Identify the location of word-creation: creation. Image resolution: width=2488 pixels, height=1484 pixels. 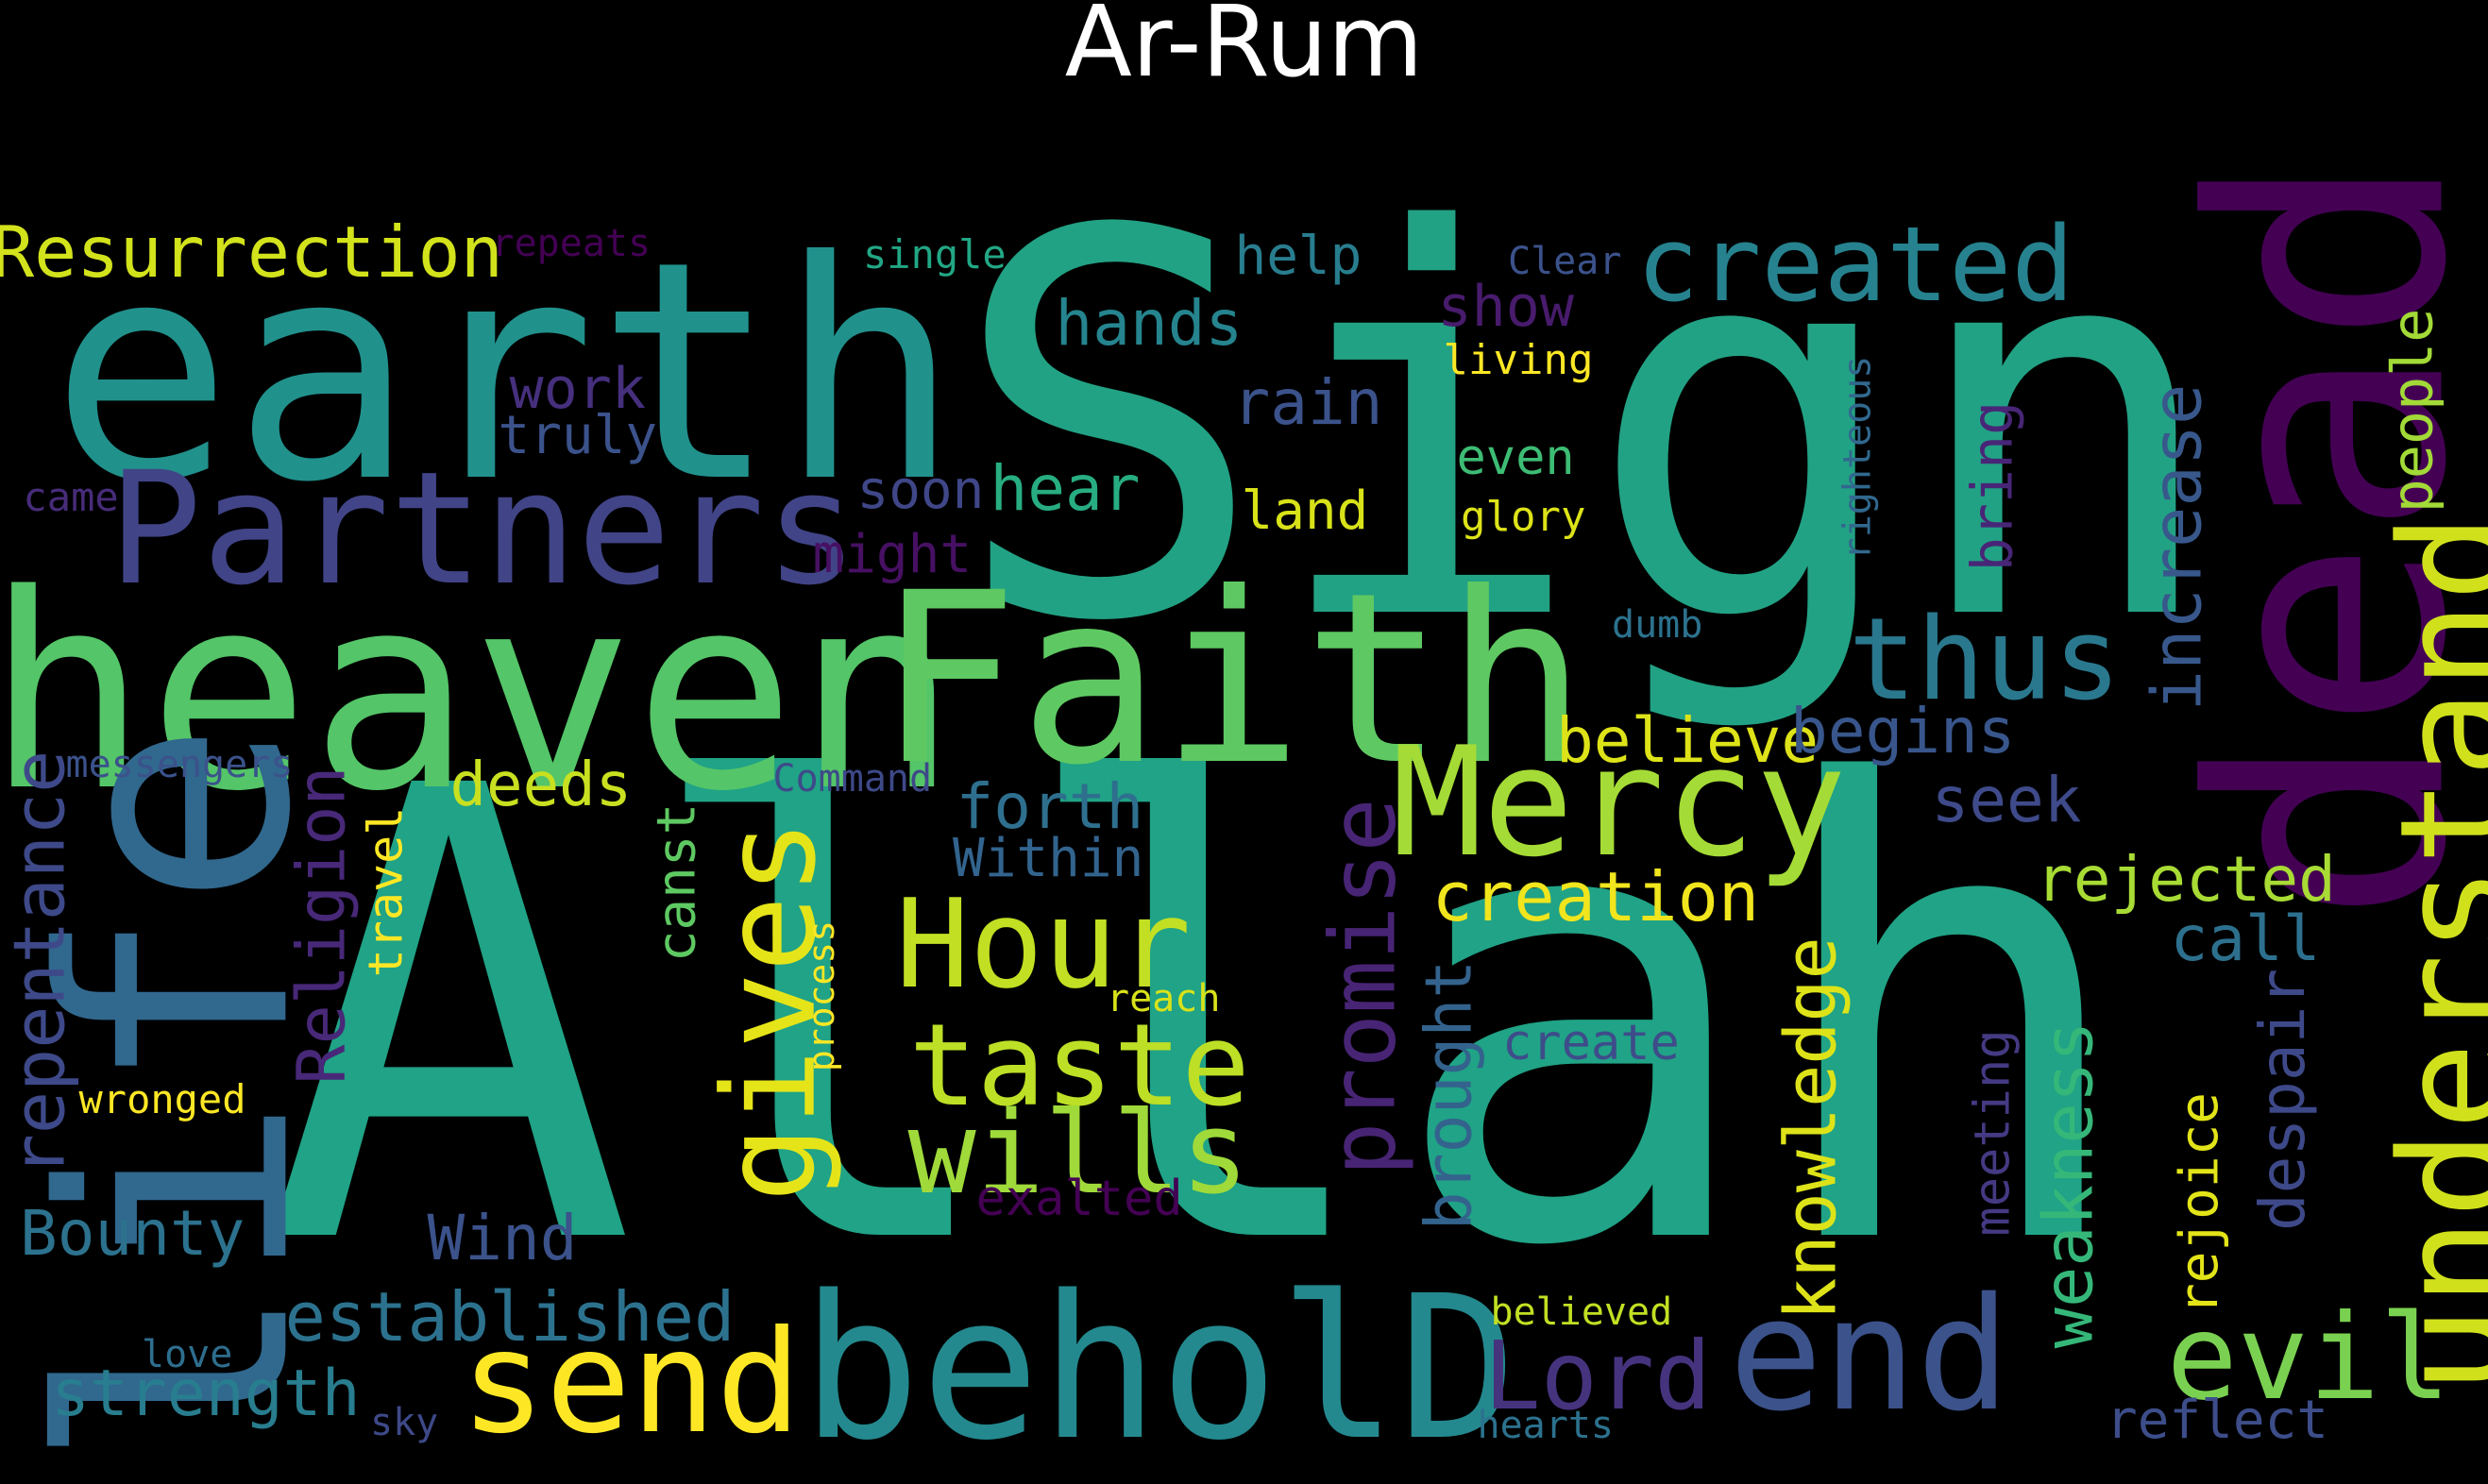
(1595, 896).